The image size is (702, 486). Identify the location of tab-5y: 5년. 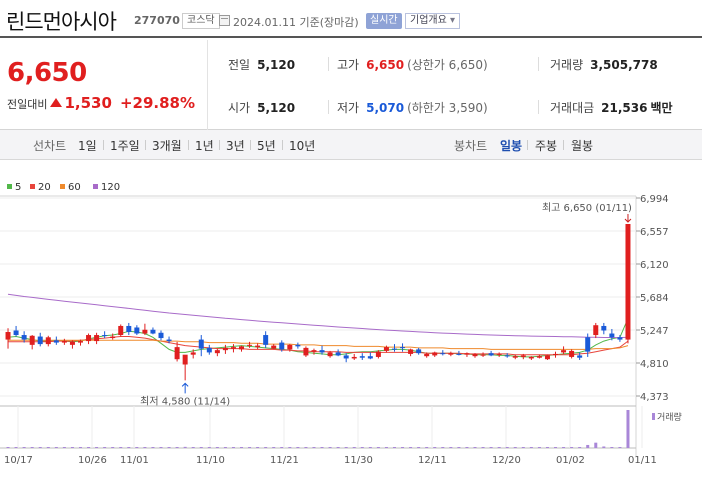
(266, 146).